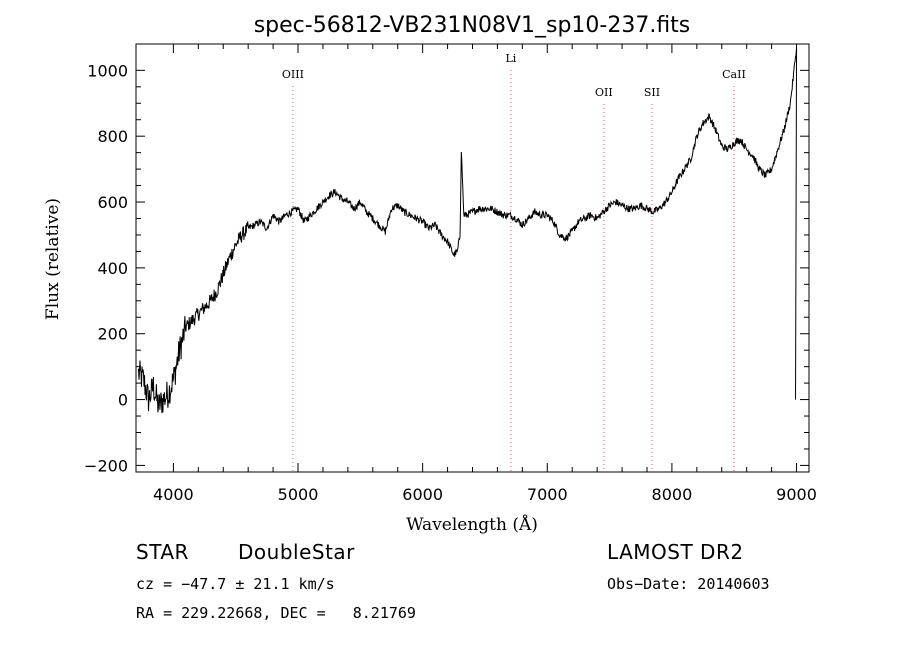 This screenshot has height=650, width=900. I want to click on chart-title: spec-56812-VB231N08V1_sp10-237.fits, so click(472, 25).